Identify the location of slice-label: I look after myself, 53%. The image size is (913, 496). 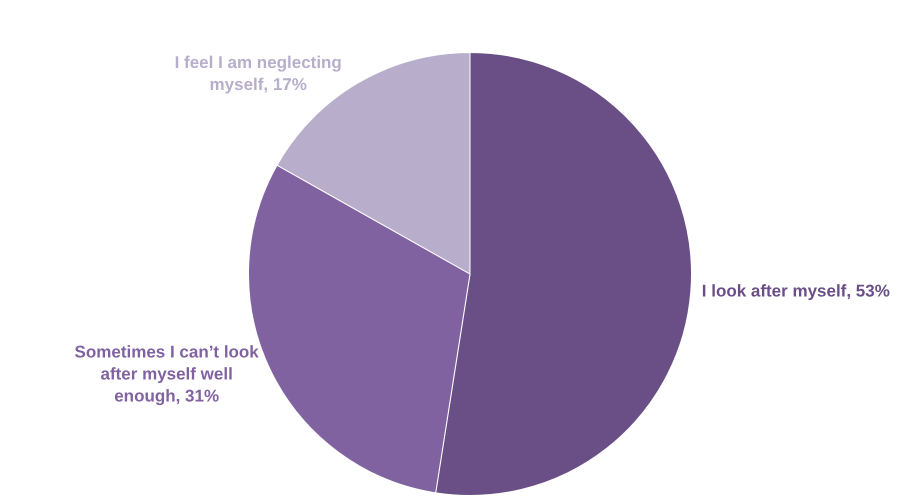
(796, 291).